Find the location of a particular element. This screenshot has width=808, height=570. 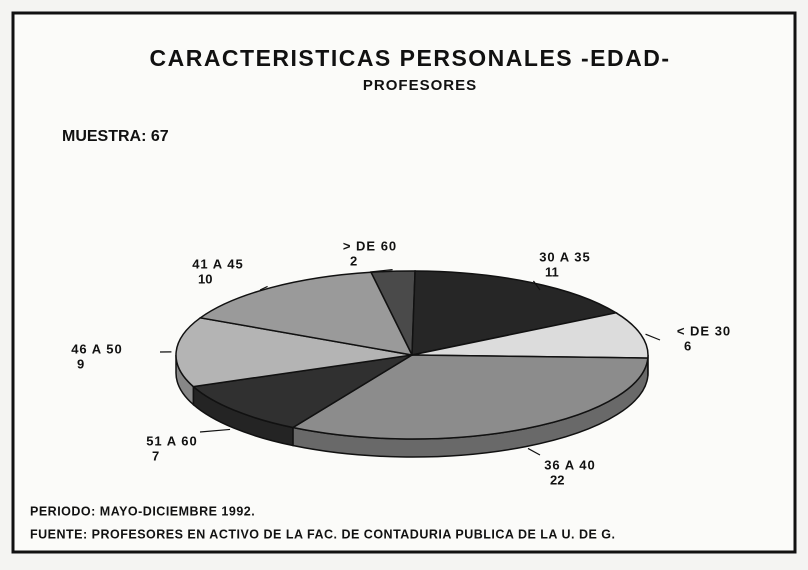

slice-value: 10 is located at coordinates (205, 278).